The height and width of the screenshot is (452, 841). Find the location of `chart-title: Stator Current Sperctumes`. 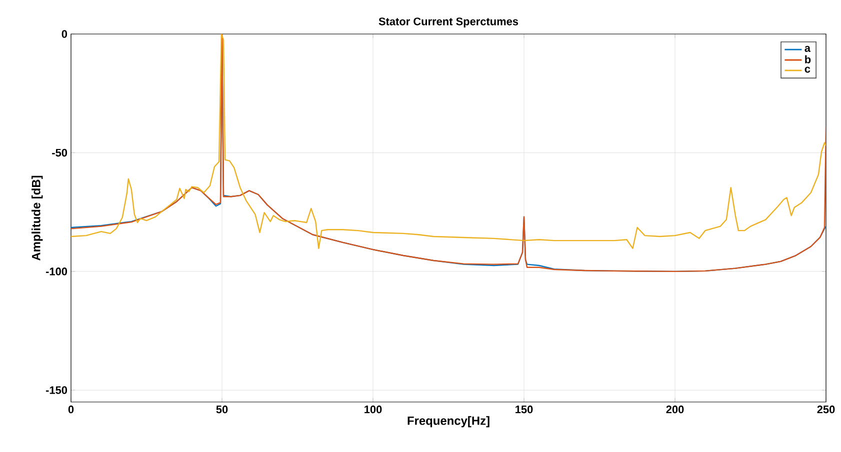

chart-title: Stator Current Sperctumes is located at coordinates (448, 23).